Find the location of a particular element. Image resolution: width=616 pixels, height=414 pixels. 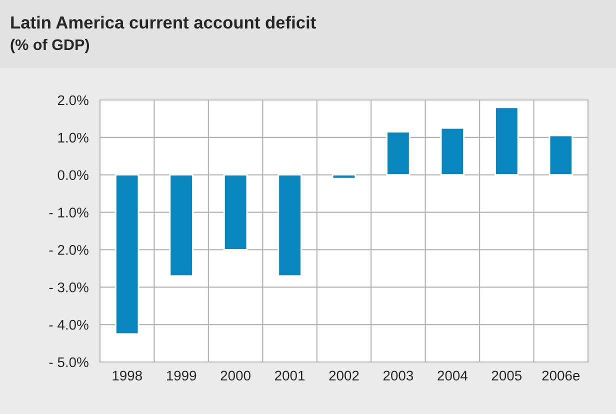

x-tick-label: 1998 is located at coordinates (127, 375).